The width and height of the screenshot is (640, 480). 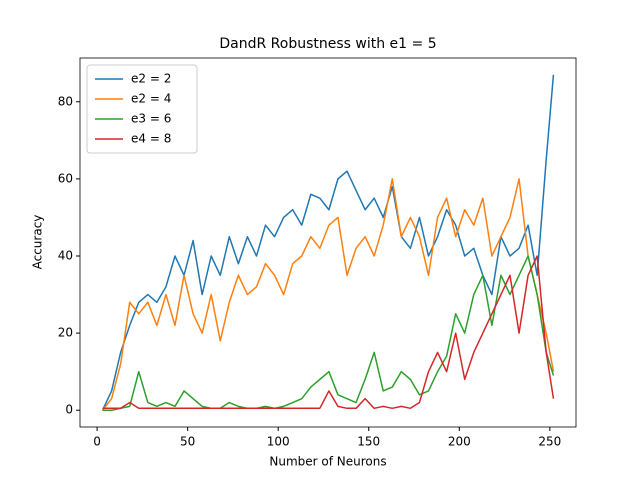 What do you see at coordinates (187, 442) in the screenshot?
I see `x-tick-label: 50` at bounding box center [187, 442].